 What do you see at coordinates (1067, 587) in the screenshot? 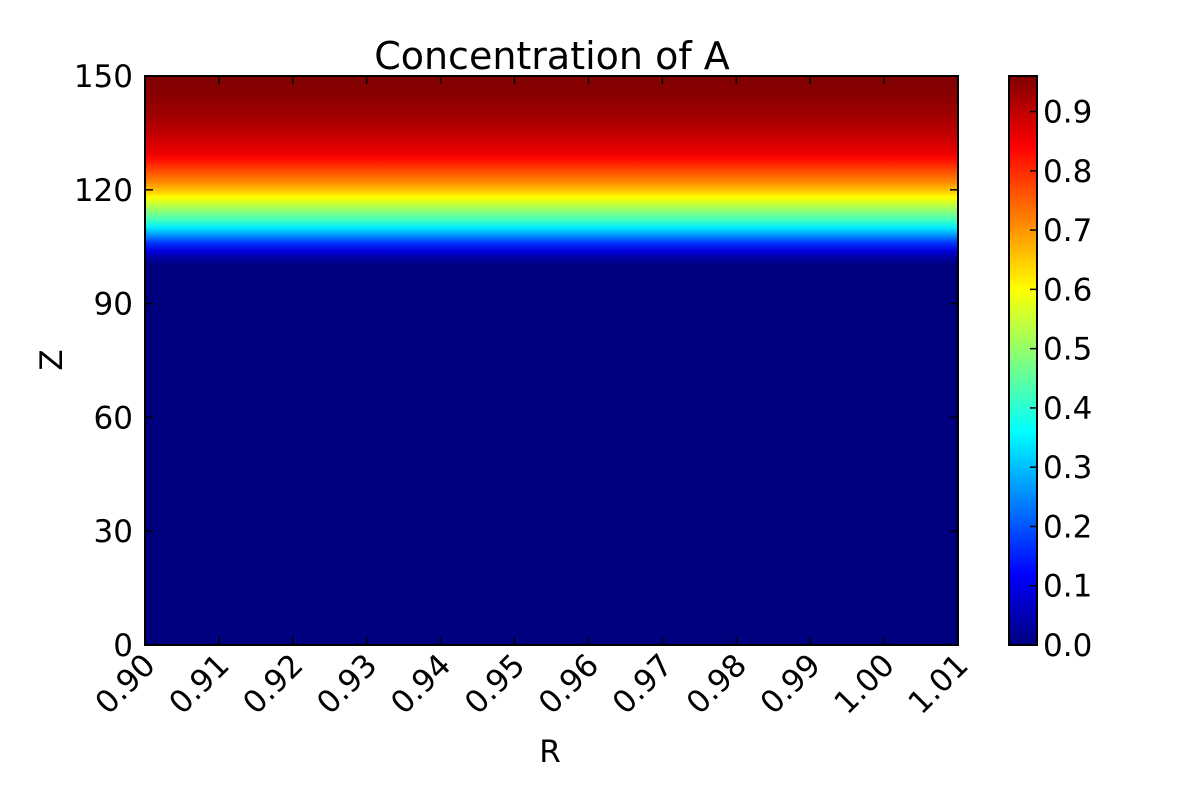
I see `colorbar-tick-label: 0.1` at bounding box center [1067, 587].